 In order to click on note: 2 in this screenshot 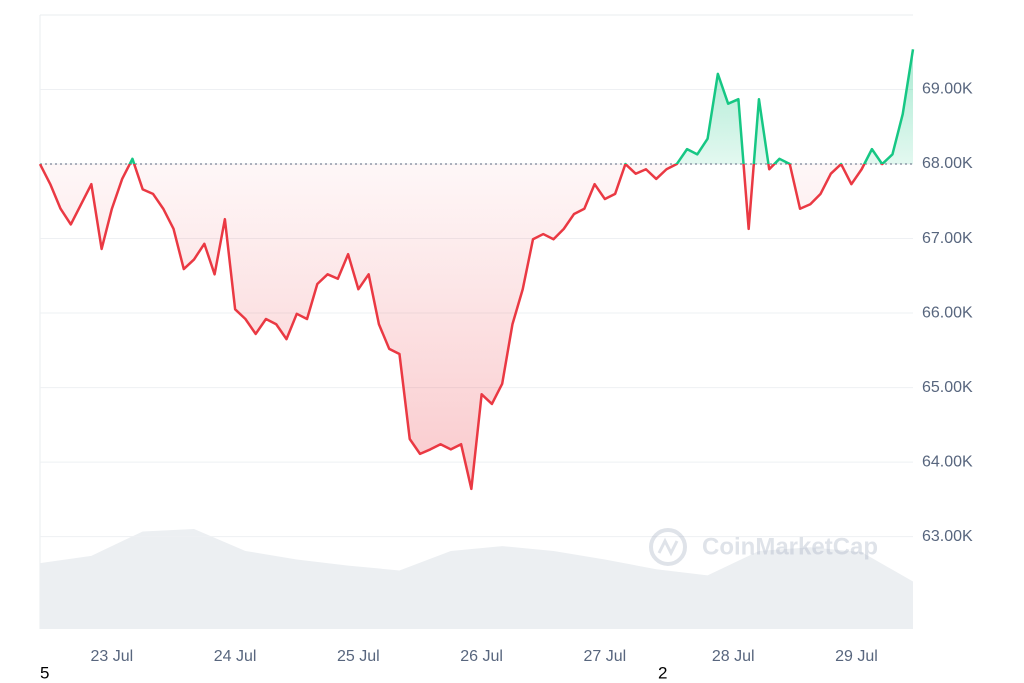, I will do `click(662, 672)`.